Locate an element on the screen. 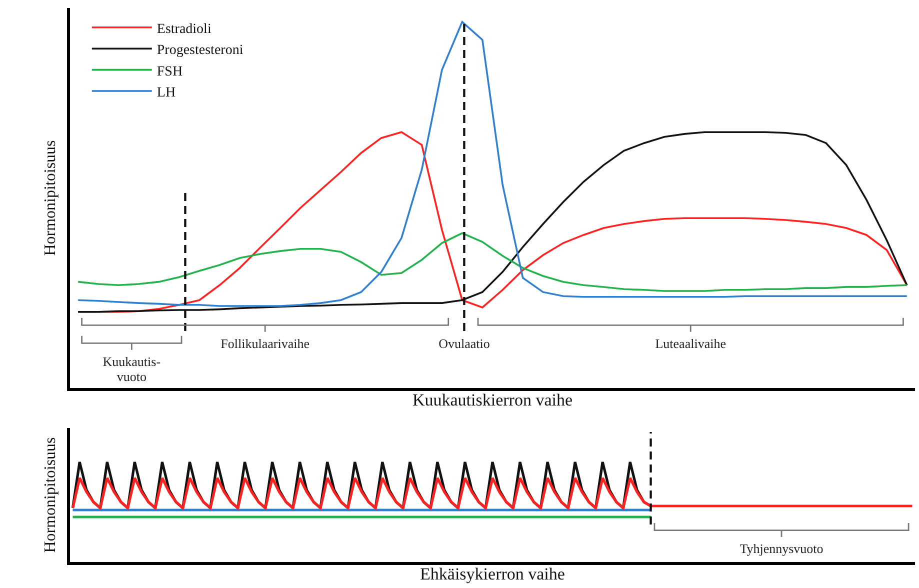 This screenshot has height=588, width=919. legend-label: Progestesteroni is located at coordinates (200, 50).